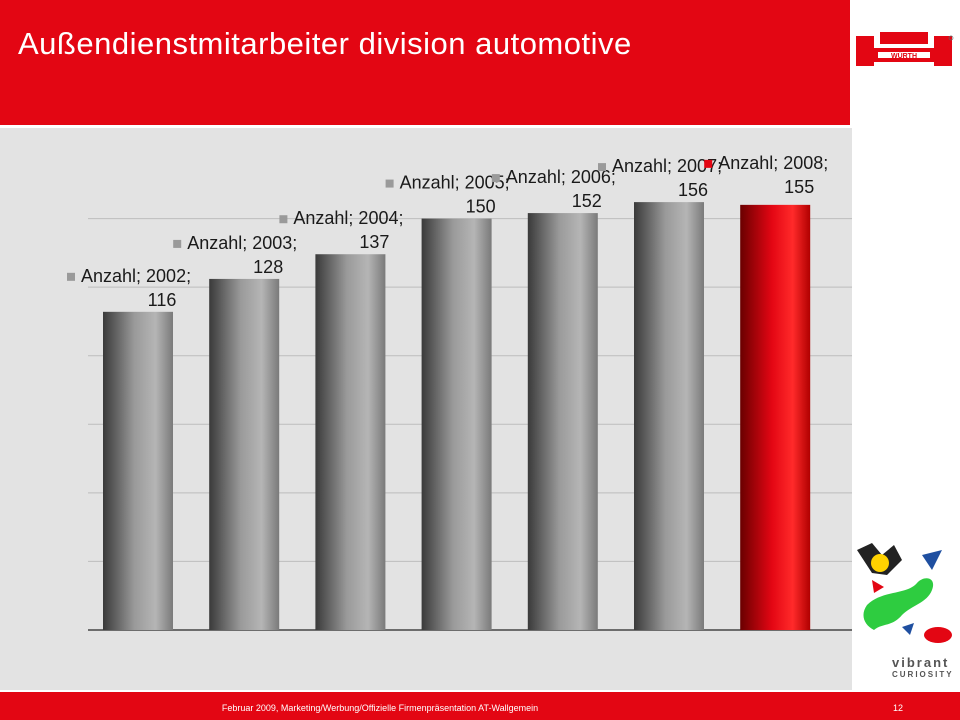 Image resolution: width=960 pixels, height=720 pixels. Describe the element at coordinates (923, 674) in the screenshot. I see `slogan-curiosity: CURIOSITY` at that location.